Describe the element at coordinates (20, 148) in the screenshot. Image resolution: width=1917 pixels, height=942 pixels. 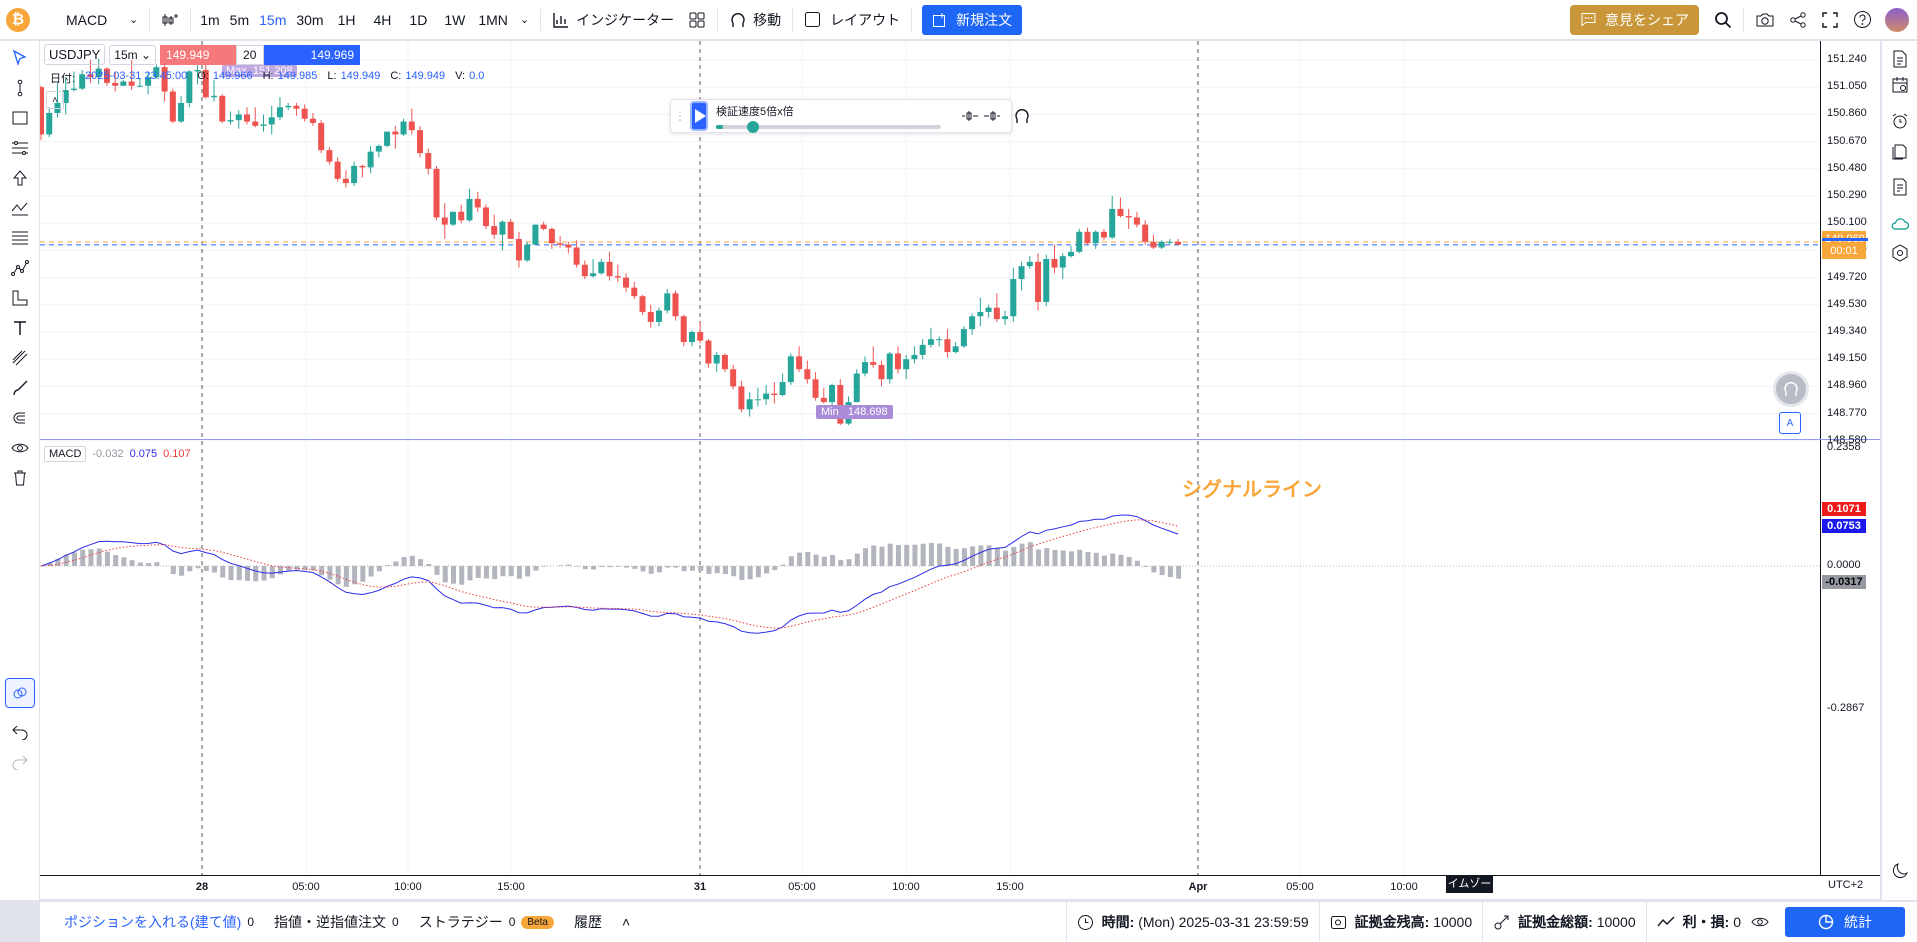
I see `channel-tool` at that location.